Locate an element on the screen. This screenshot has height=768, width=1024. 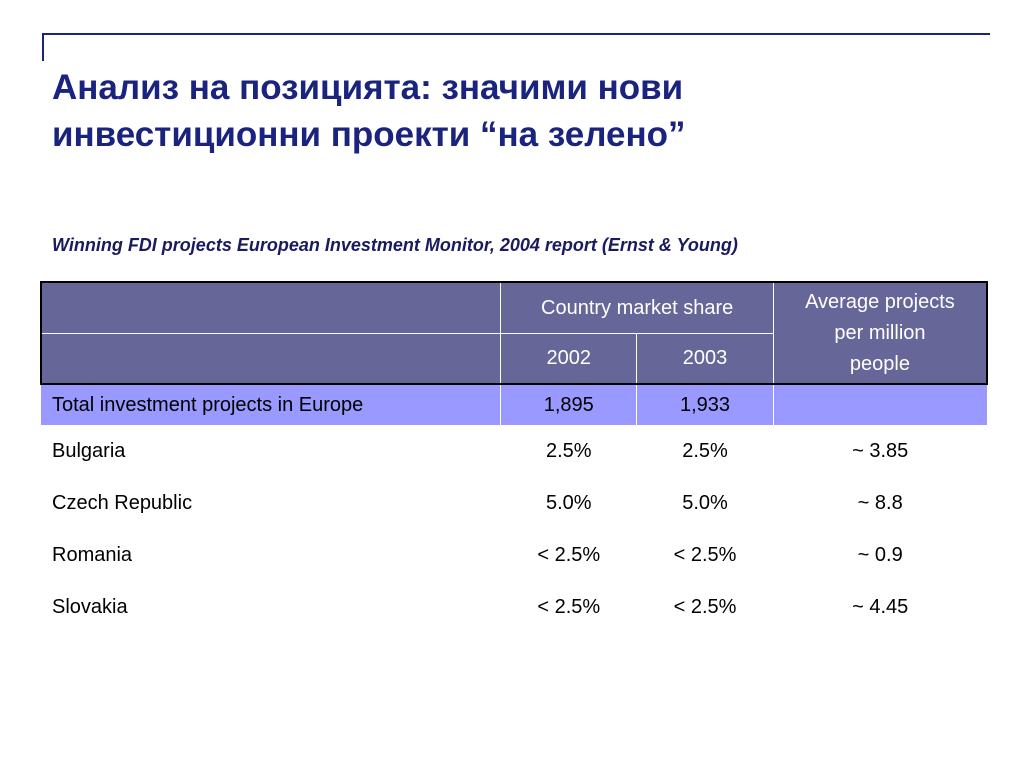
header-row-2: 2002 2003 is located at coordinates (513, 359).